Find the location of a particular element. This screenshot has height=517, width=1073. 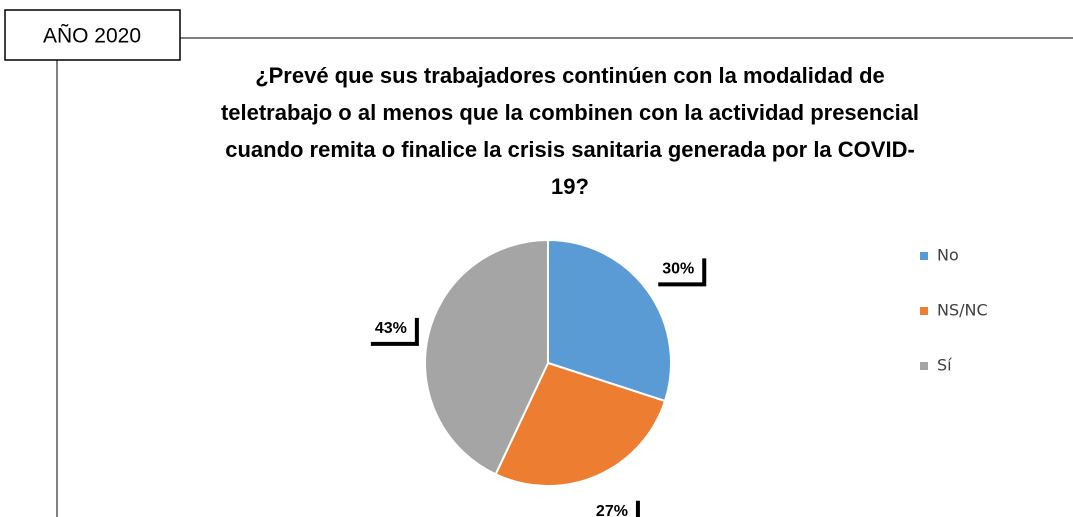

legend-label: NS/NC is located at coordinates (962, 310).